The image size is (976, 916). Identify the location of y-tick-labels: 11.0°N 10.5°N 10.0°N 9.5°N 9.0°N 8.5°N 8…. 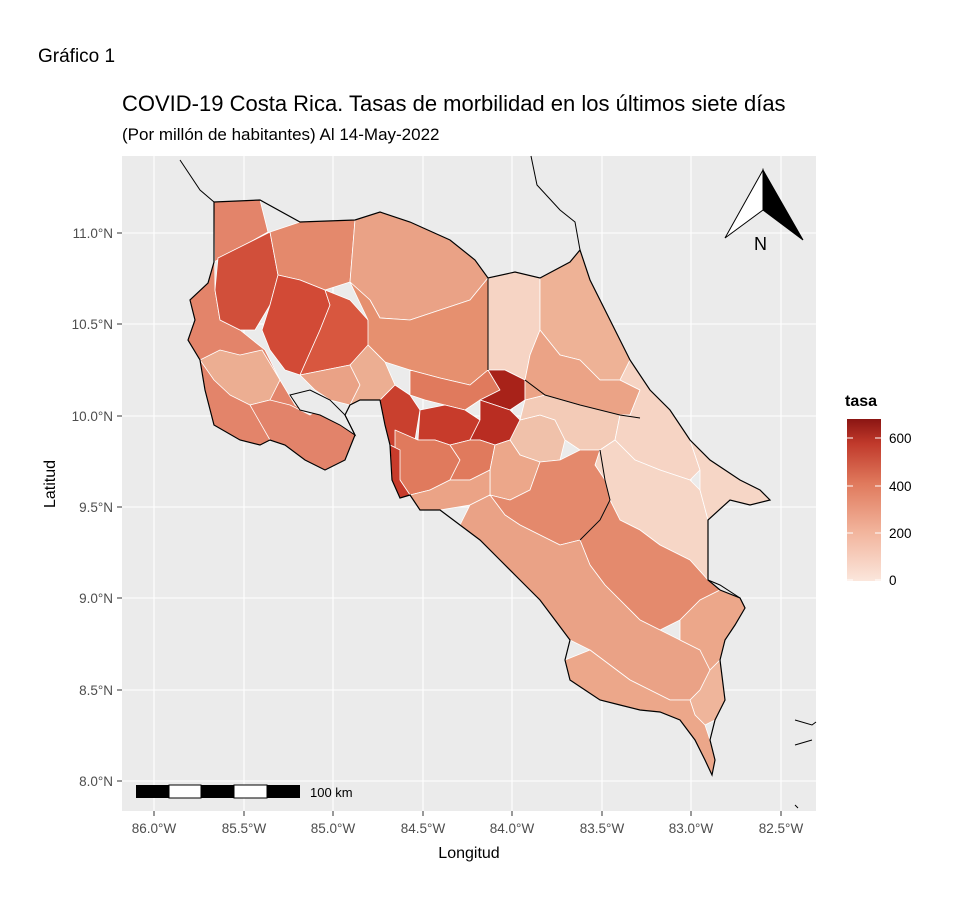
(92, 507).